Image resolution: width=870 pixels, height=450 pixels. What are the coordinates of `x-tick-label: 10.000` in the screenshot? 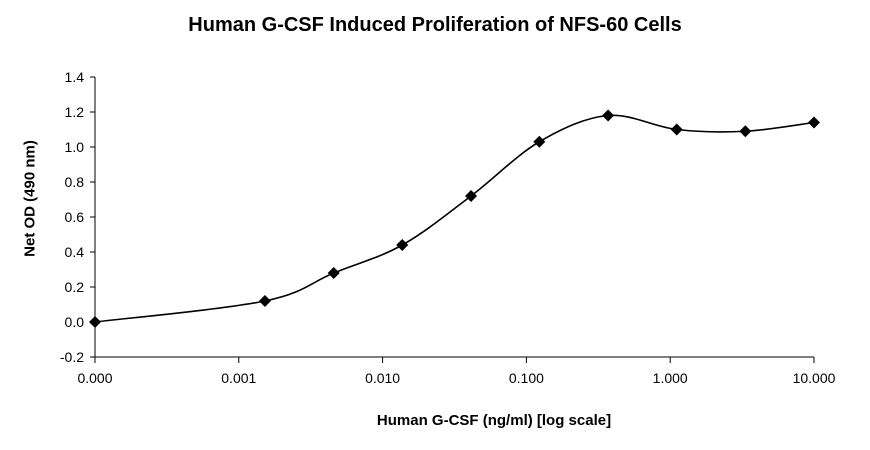 It's located at (814, 378).